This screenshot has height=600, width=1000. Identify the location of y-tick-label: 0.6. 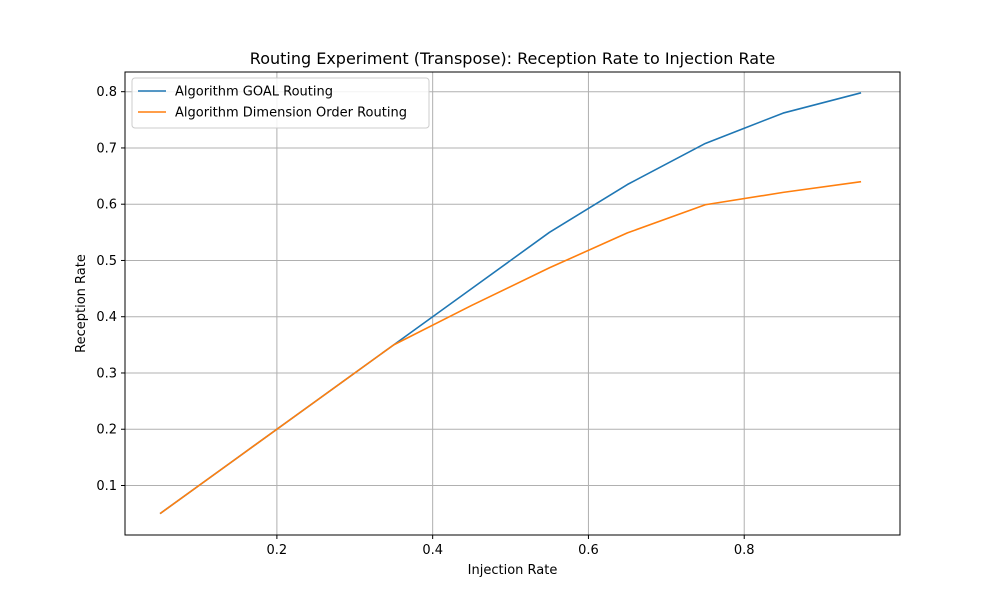
(106, 205).